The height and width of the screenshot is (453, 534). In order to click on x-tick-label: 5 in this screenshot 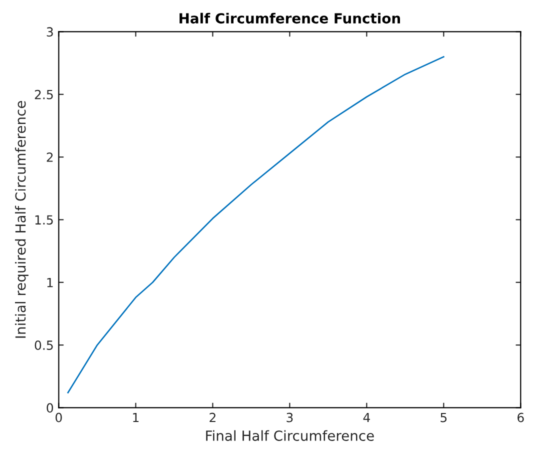, I will do `click(443, 417)`.